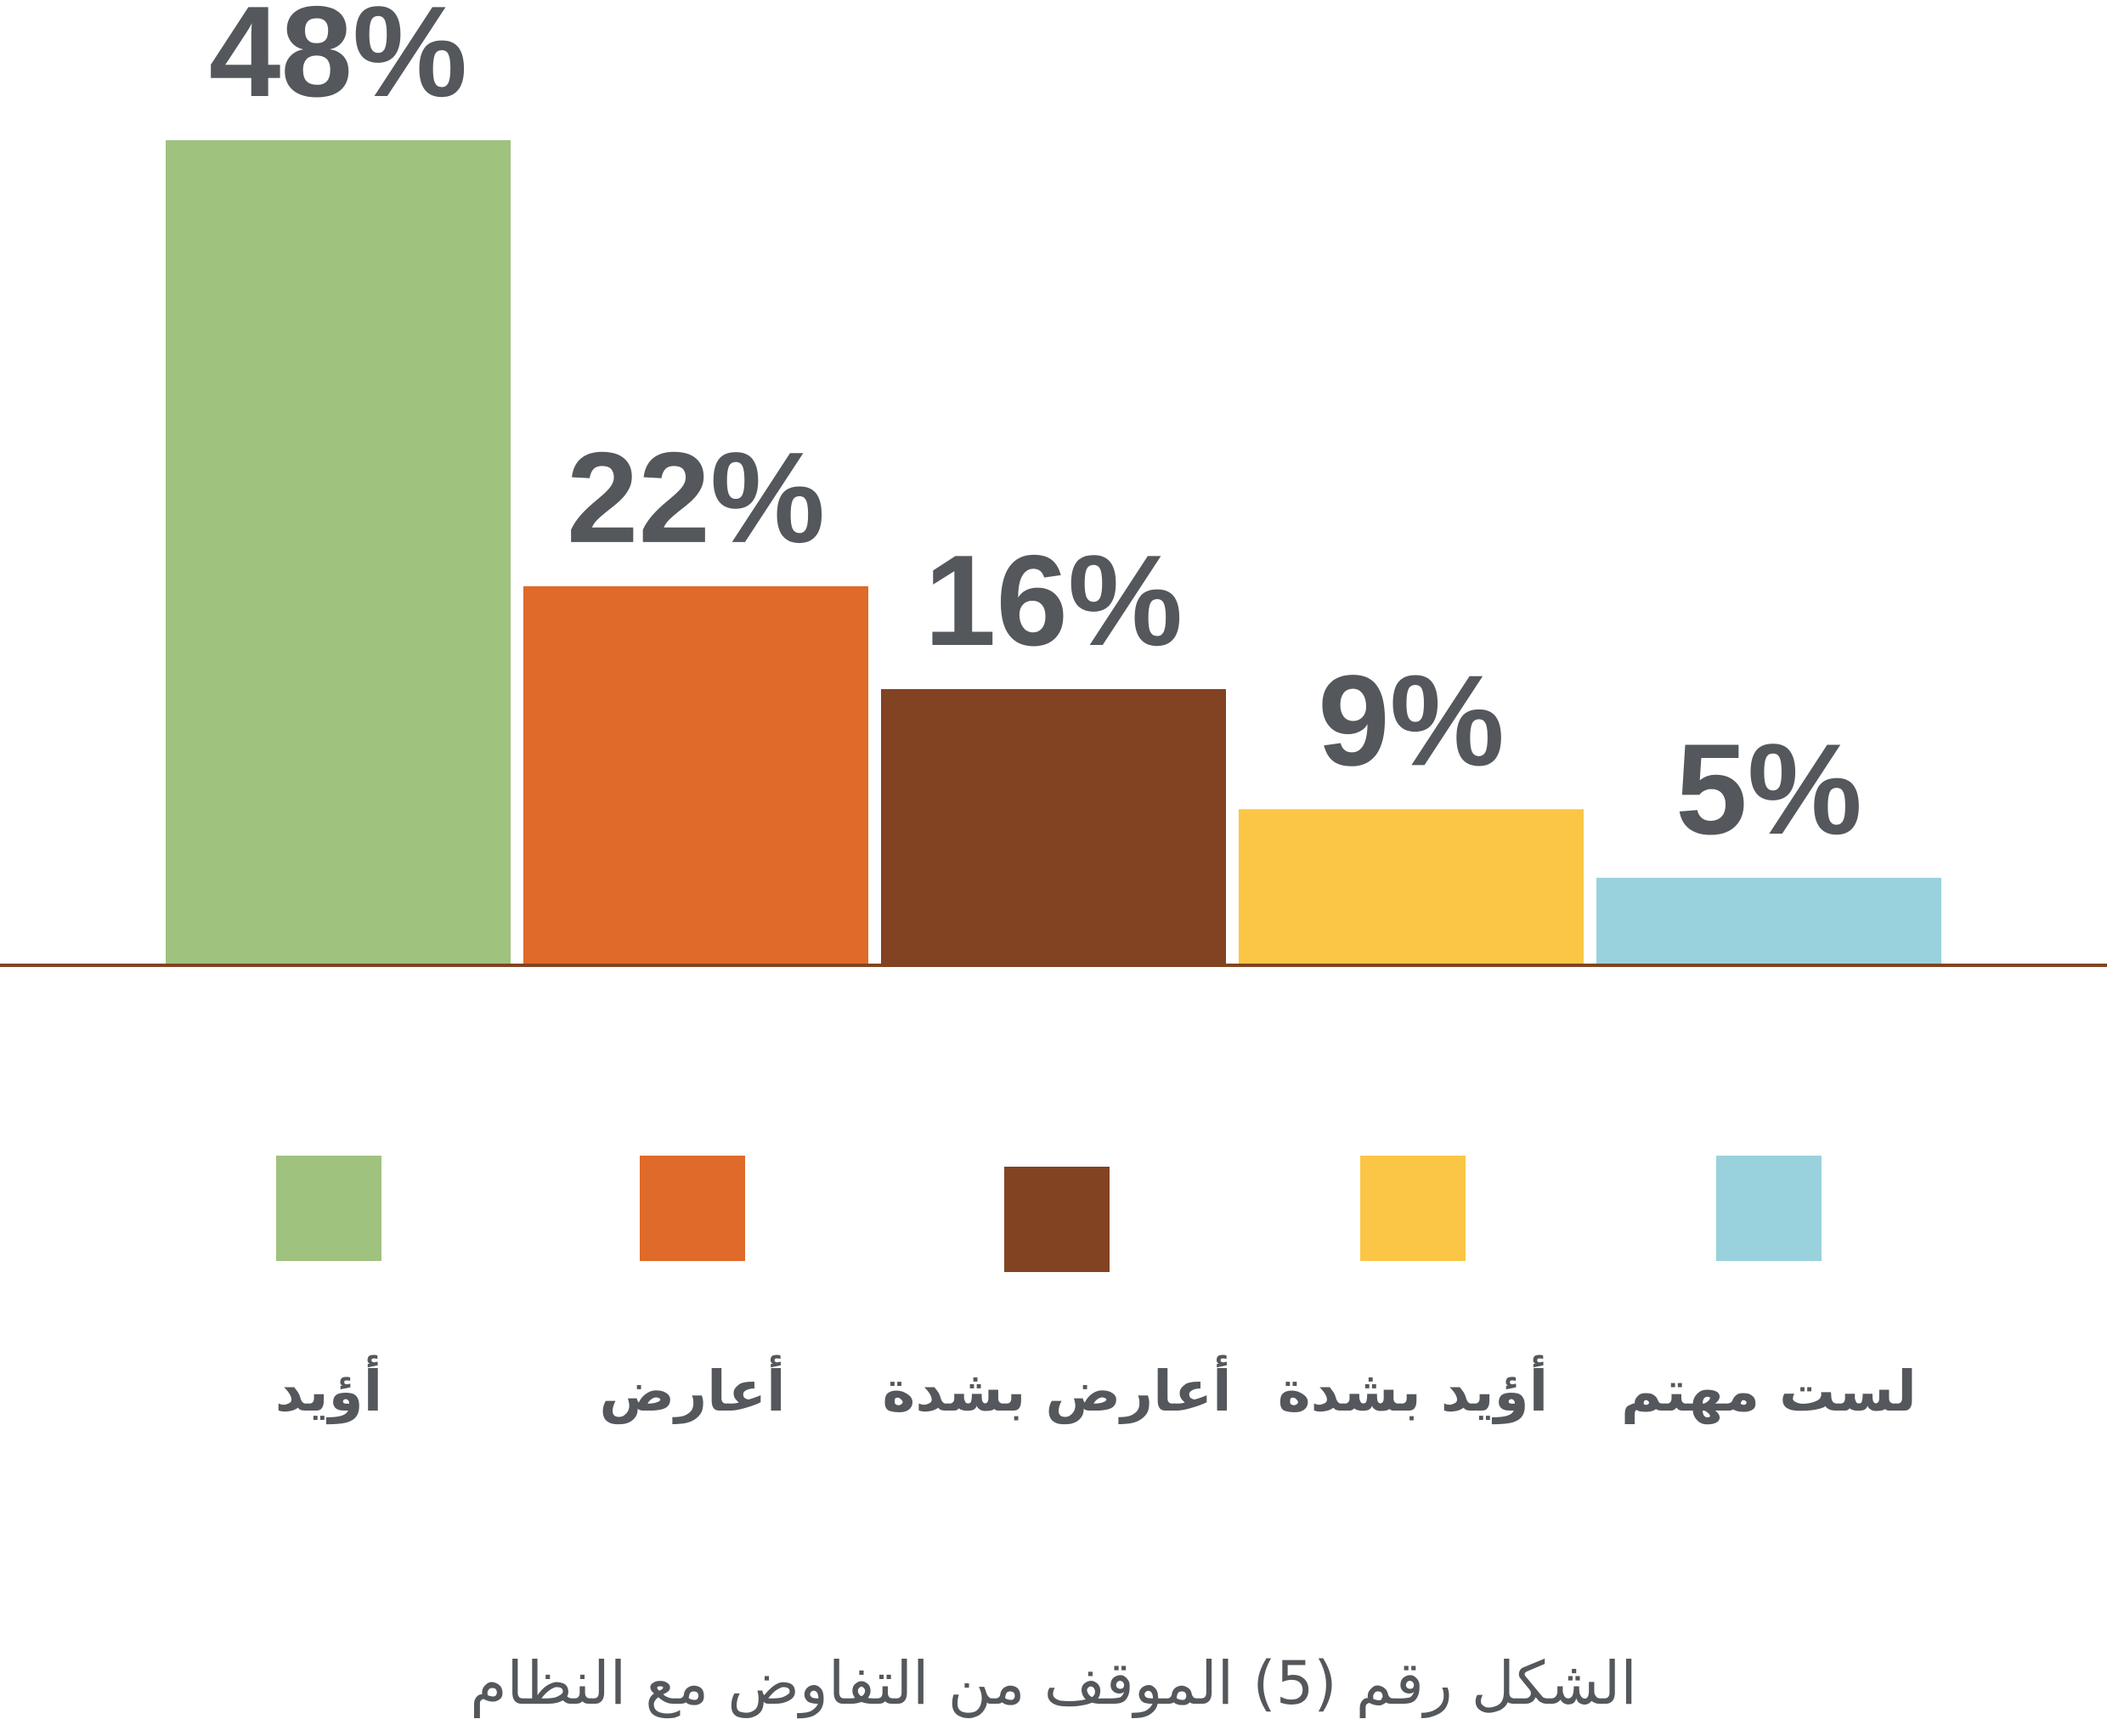 The image size is (2107, 1736). I want to click on legend-label-5: لست مهتم, so click(1769, 1392).